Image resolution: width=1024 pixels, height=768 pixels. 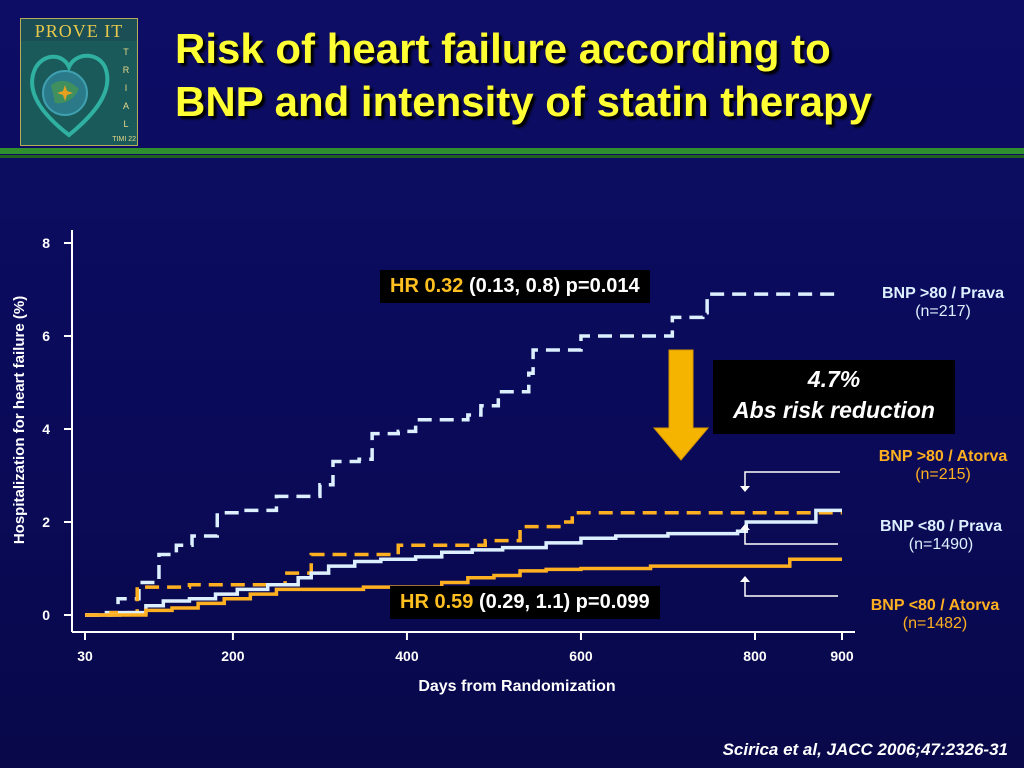 I want to click on legend-name: BNP <80 / Prava, so click(x=940, y=526).